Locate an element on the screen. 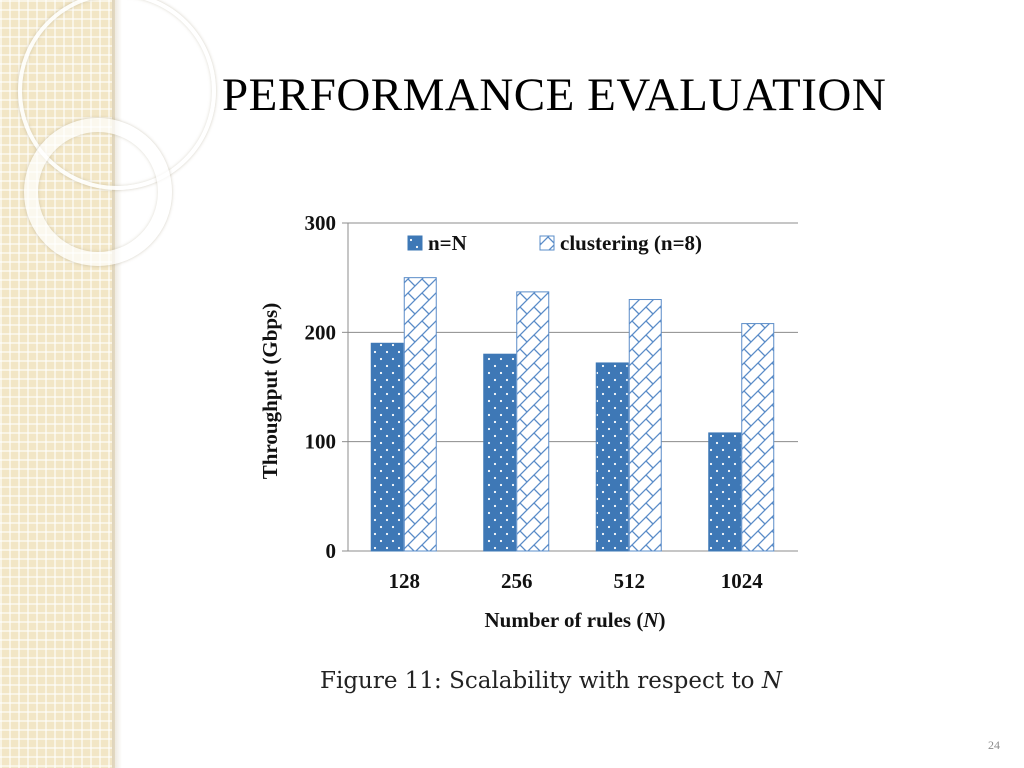  legend: n=N clustering (n=8) is located at coordinates (554, 243).